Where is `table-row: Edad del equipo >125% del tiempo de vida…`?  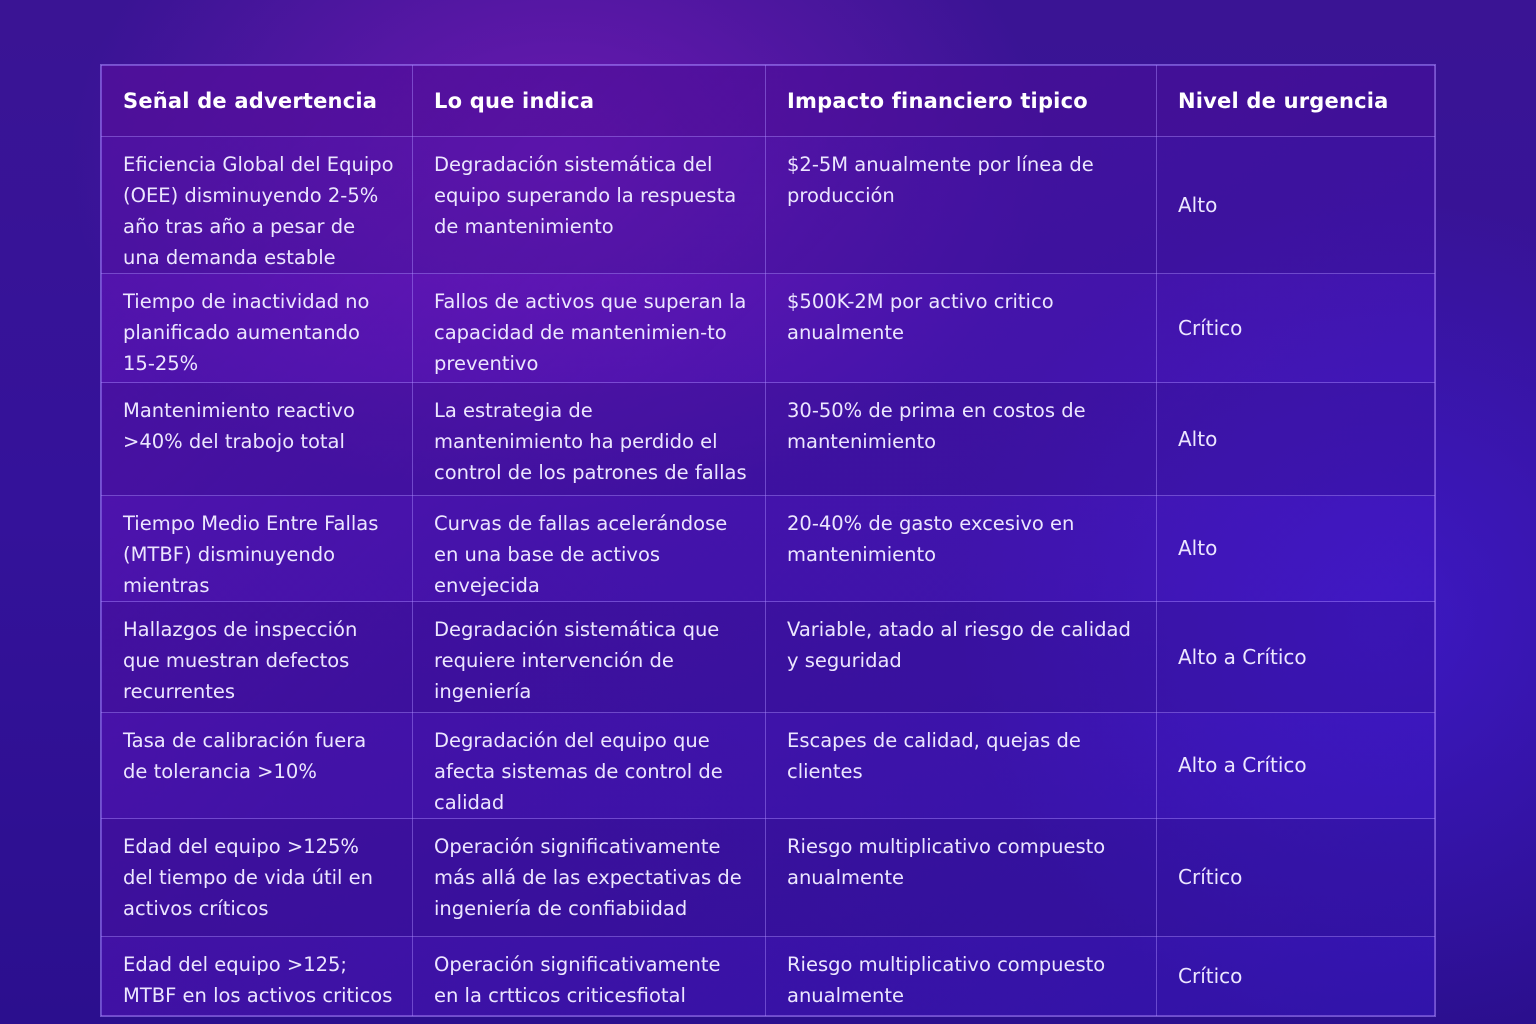 table-row: Edad del equipo >125% del tiempo de vida… is located at coordinates (768, 877).